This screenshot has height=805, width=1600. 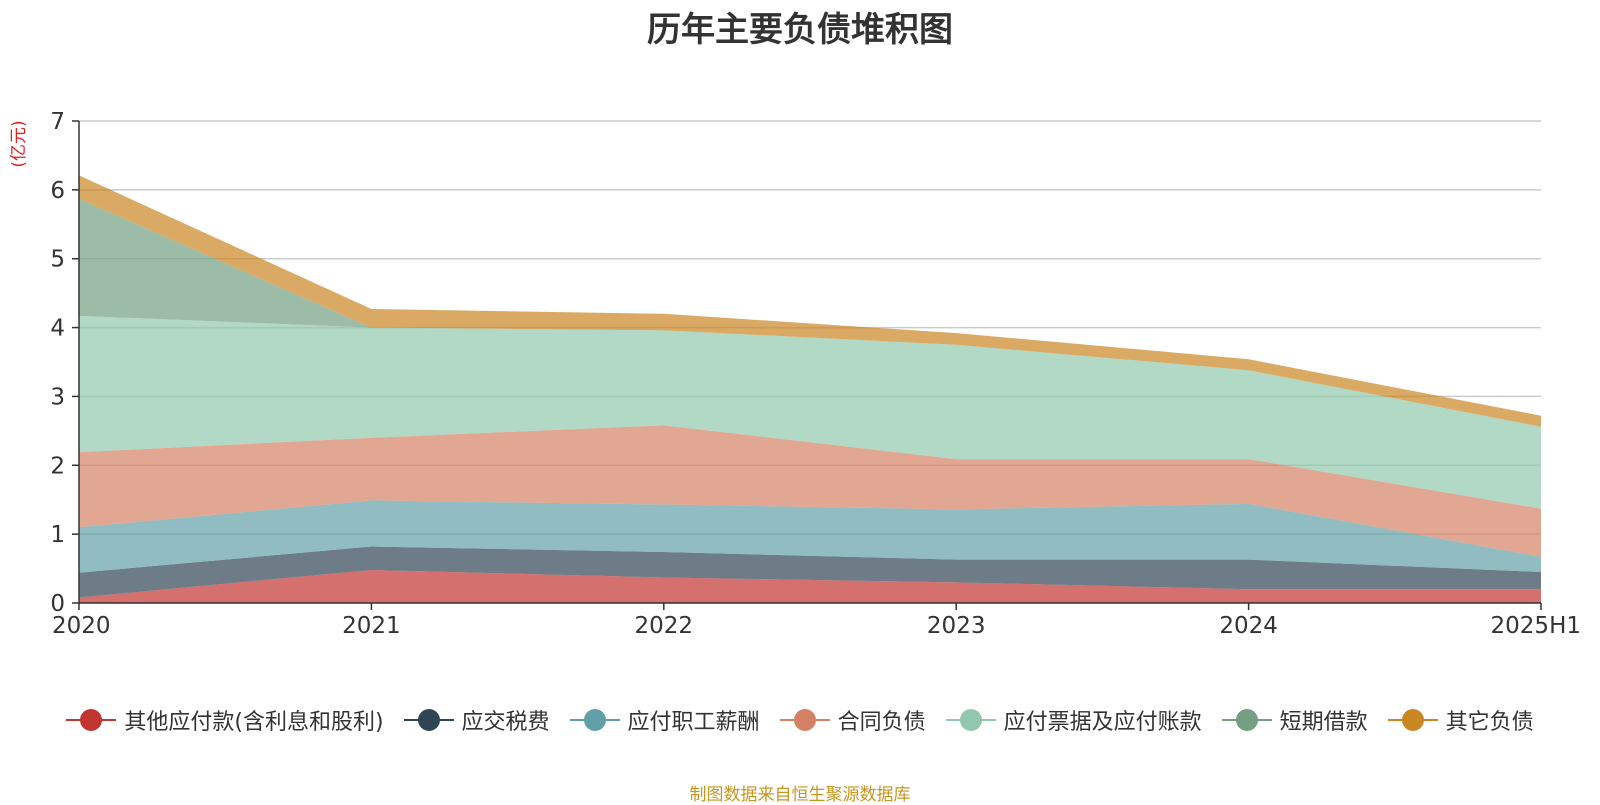 I want to click on legend-label: 其它负债, so click(x=1489, y=722).